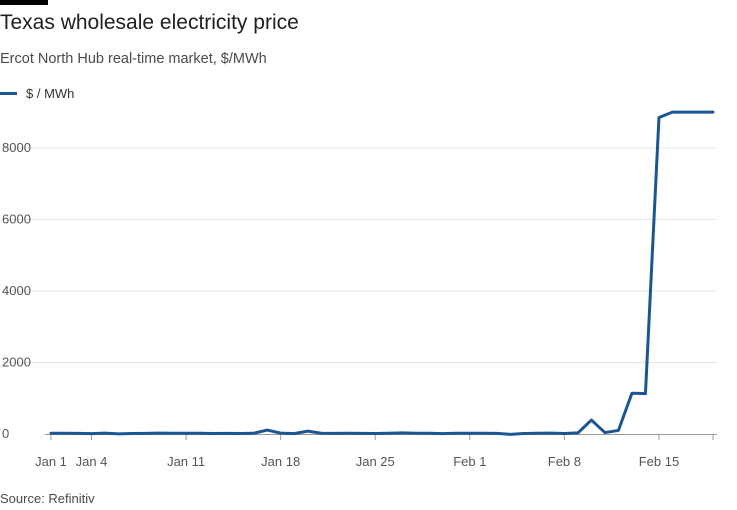 The image size is (737, 510). What do you see at coordinates (16, 361) in the screenshot?
I see `y-tick-label: 2000` at bounding box center [16, 361].